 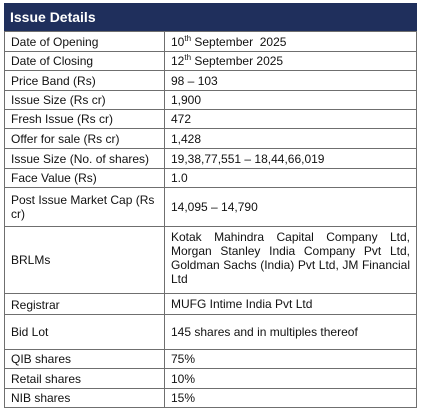 I want to click on table-row: QIB shares 75%, so click(x=210, y=359).